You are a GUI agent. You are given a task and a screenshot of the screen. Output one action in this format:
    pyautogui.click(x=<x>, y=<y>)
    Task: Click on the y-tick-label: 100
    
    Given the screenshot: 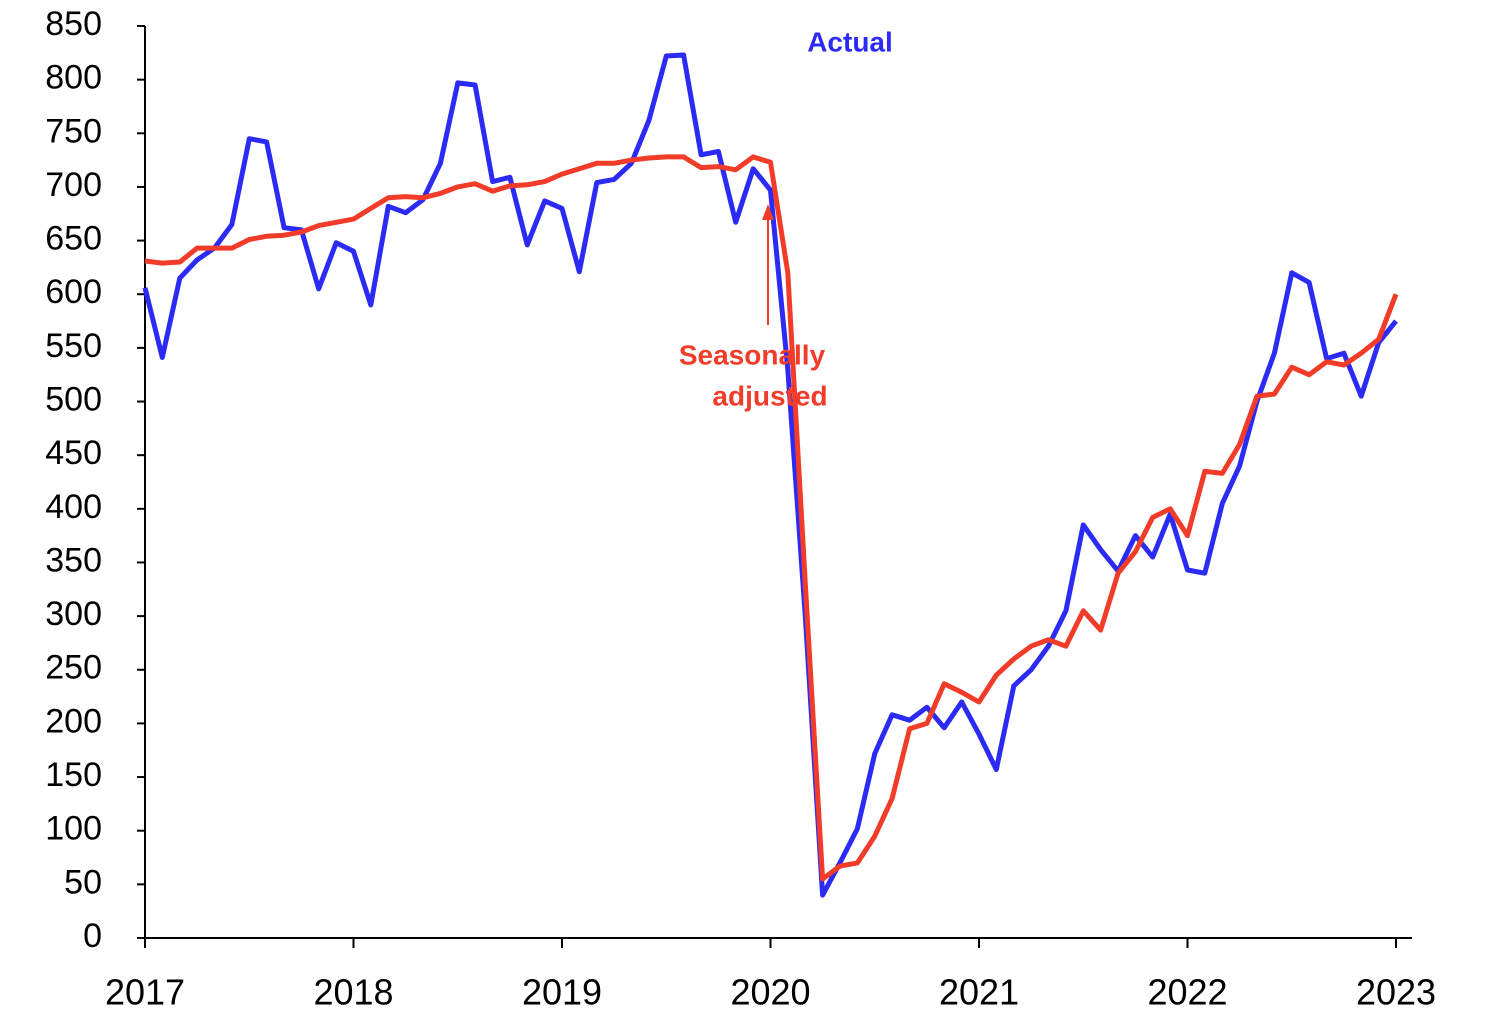 What is the action you would take?
    pyautogui.click(x=73, y=829)
    